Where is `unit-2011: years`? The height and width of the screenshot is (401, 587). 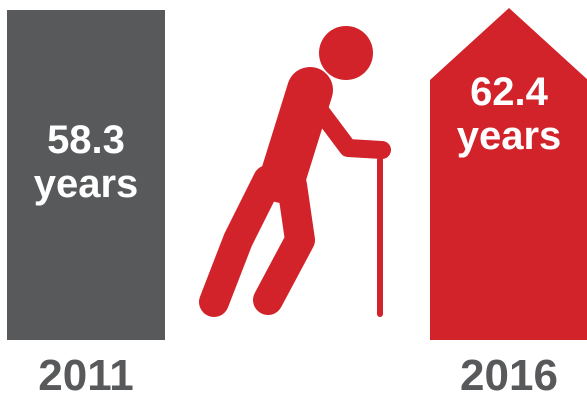 unit-2011: years is located at coordinates (86, 184).